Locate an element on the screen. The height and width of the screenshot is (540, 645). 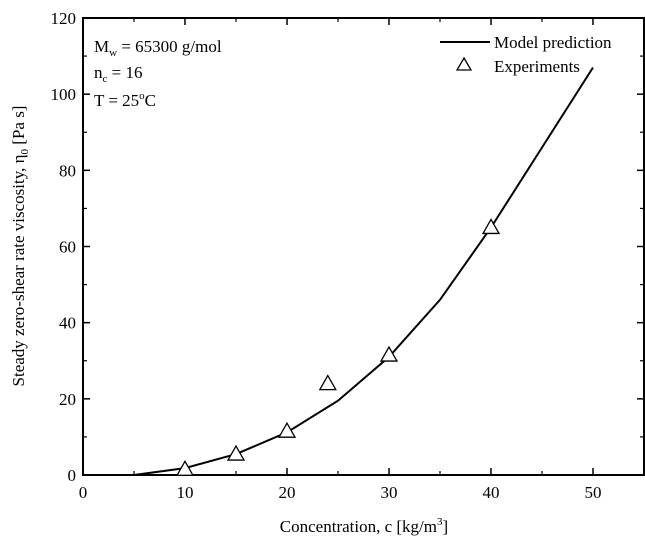
y-tick-label-80: 80 is located at coordinates (67, 170).